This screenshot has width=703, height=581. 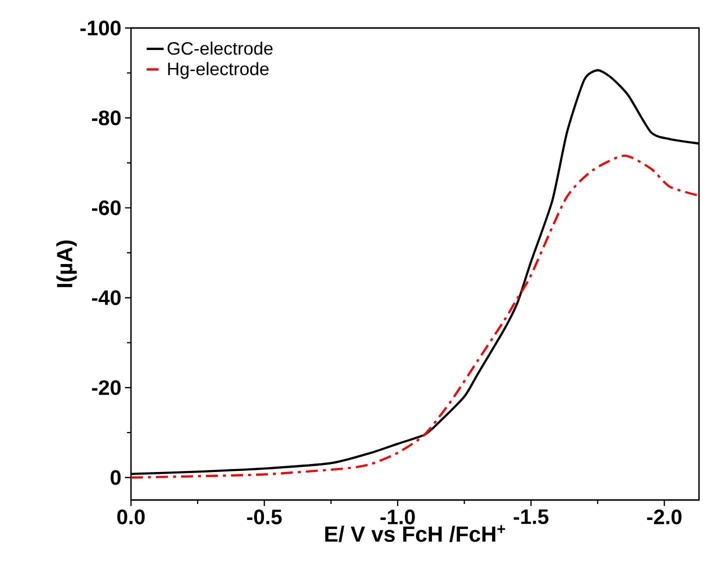 What do you see at coordinates (397, 517) in the screenshot?
I see `x-tick-label: -1.0` at bounding box center [397, 517].